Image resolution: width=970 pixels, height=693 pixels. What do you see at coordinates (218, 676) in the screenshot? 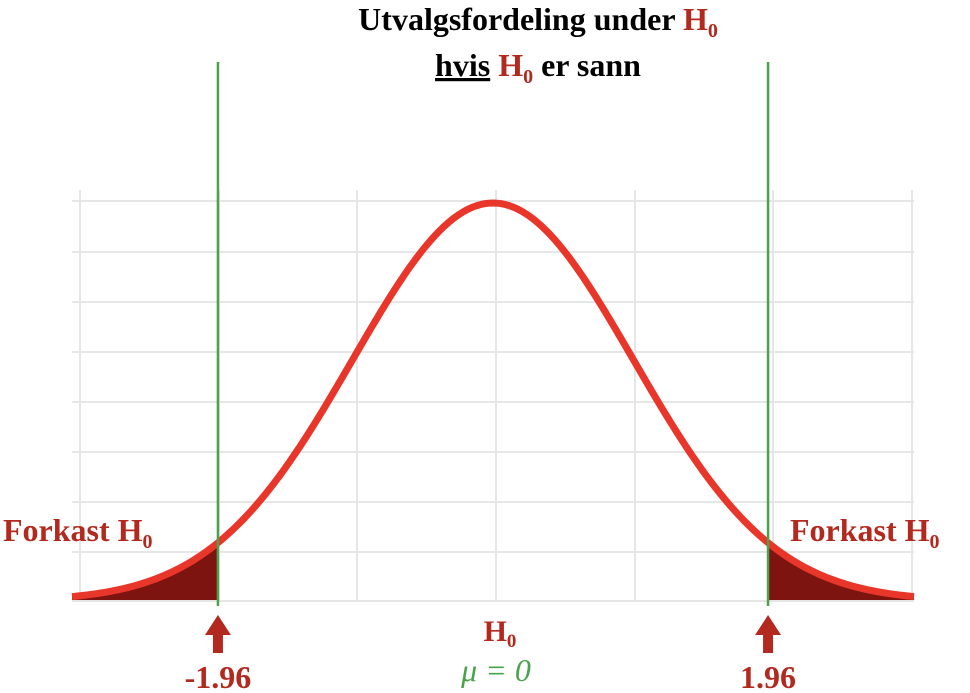
I see `tick-label-left-critical: -1.96` at bounding box center [218, 676].